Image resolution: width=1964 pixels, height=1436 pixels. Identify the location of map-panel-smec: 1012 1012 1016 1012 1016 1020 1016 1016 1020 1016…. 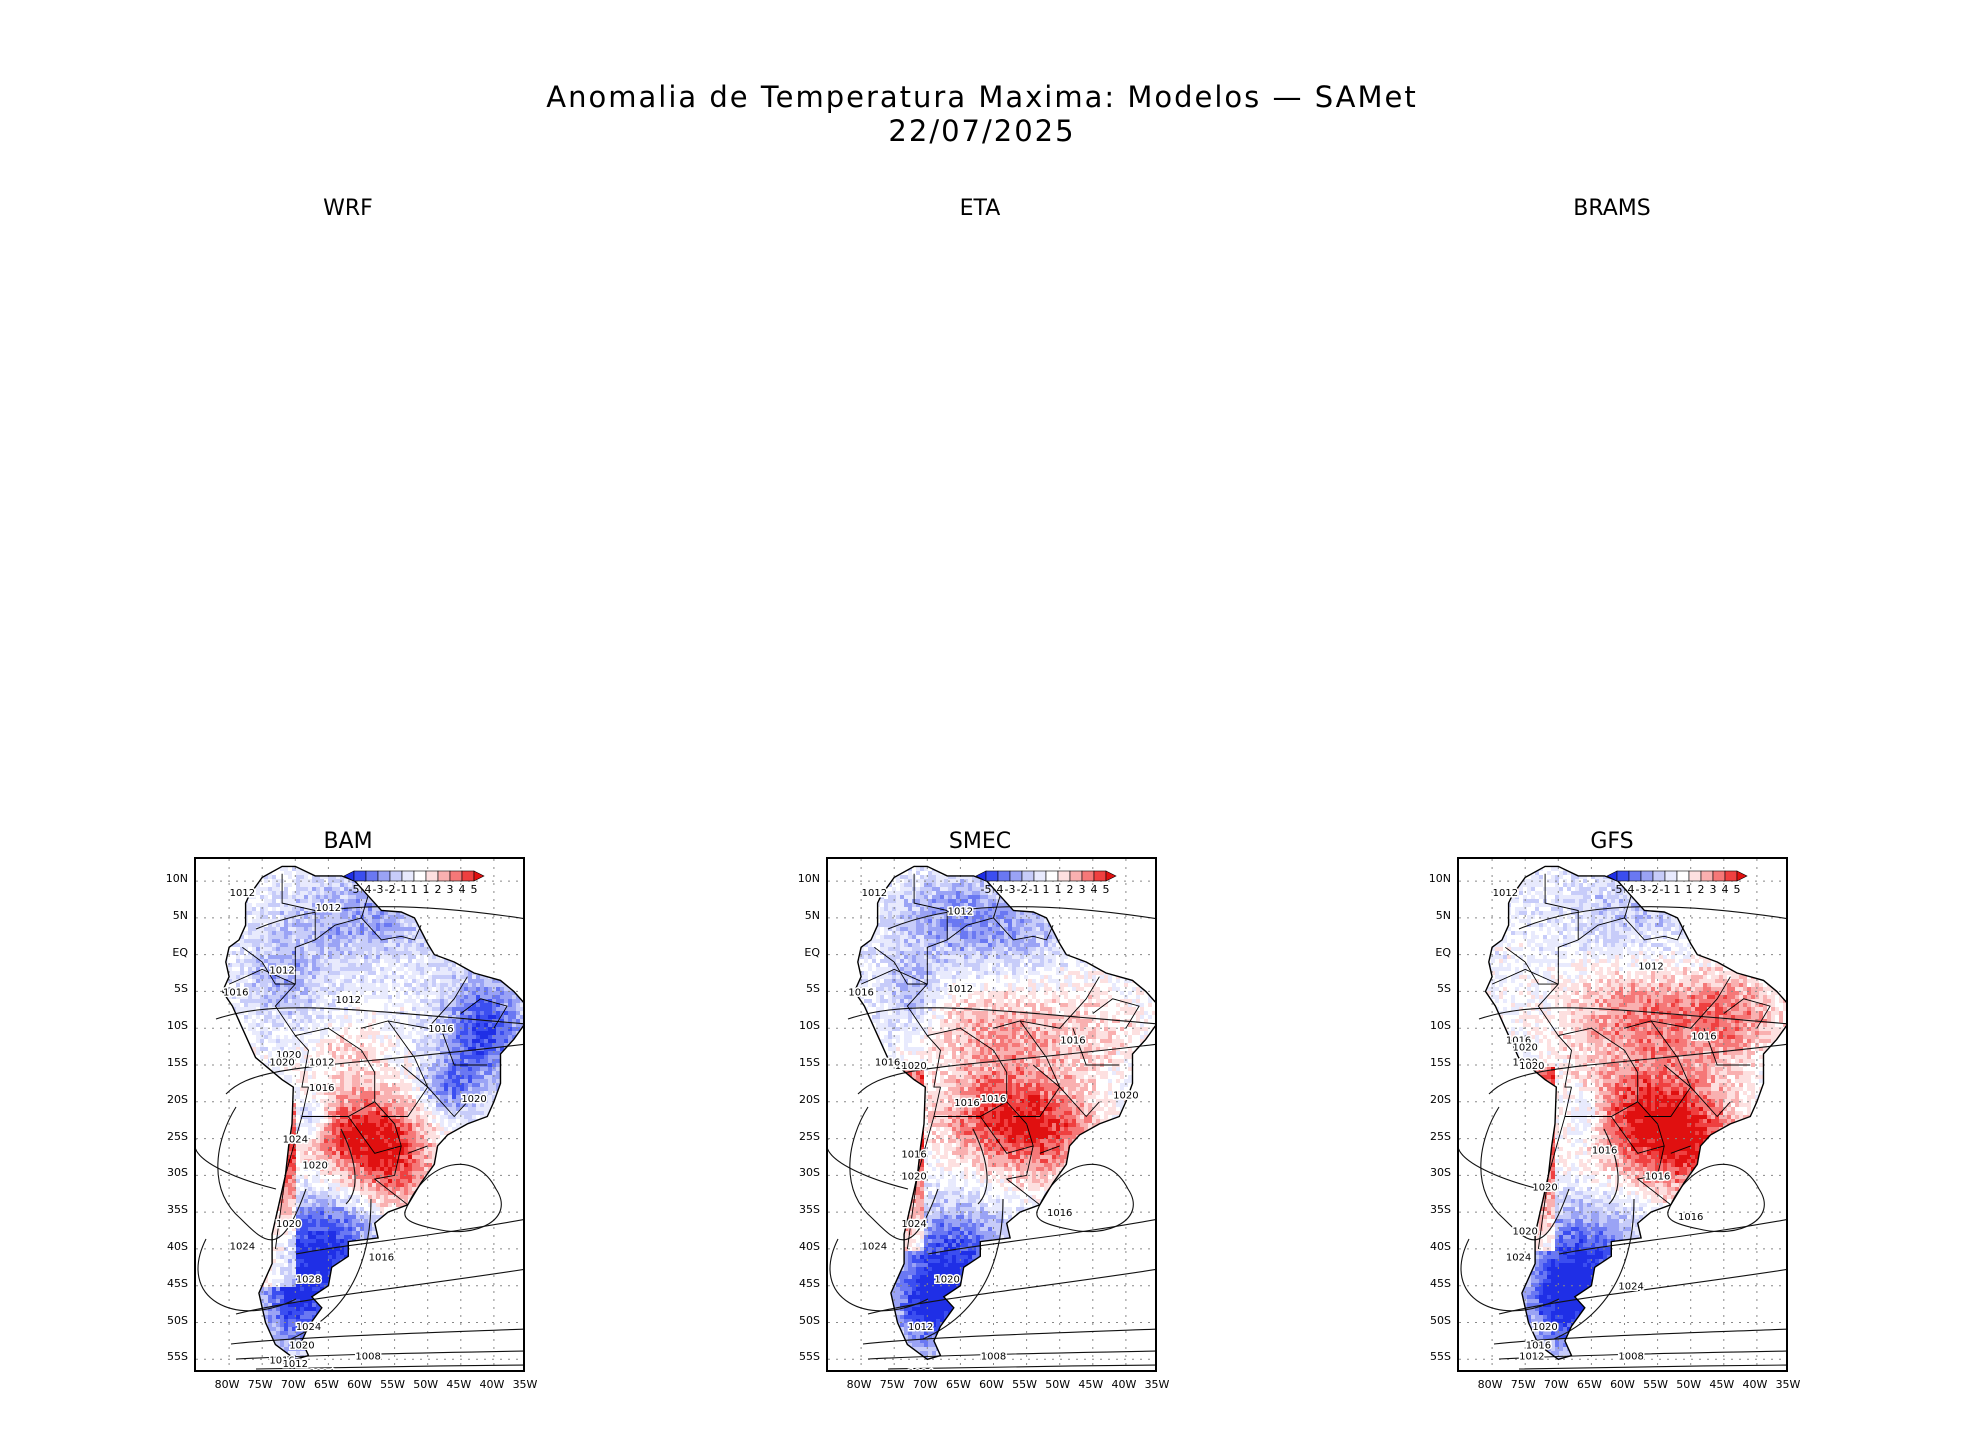
(983, 1124).